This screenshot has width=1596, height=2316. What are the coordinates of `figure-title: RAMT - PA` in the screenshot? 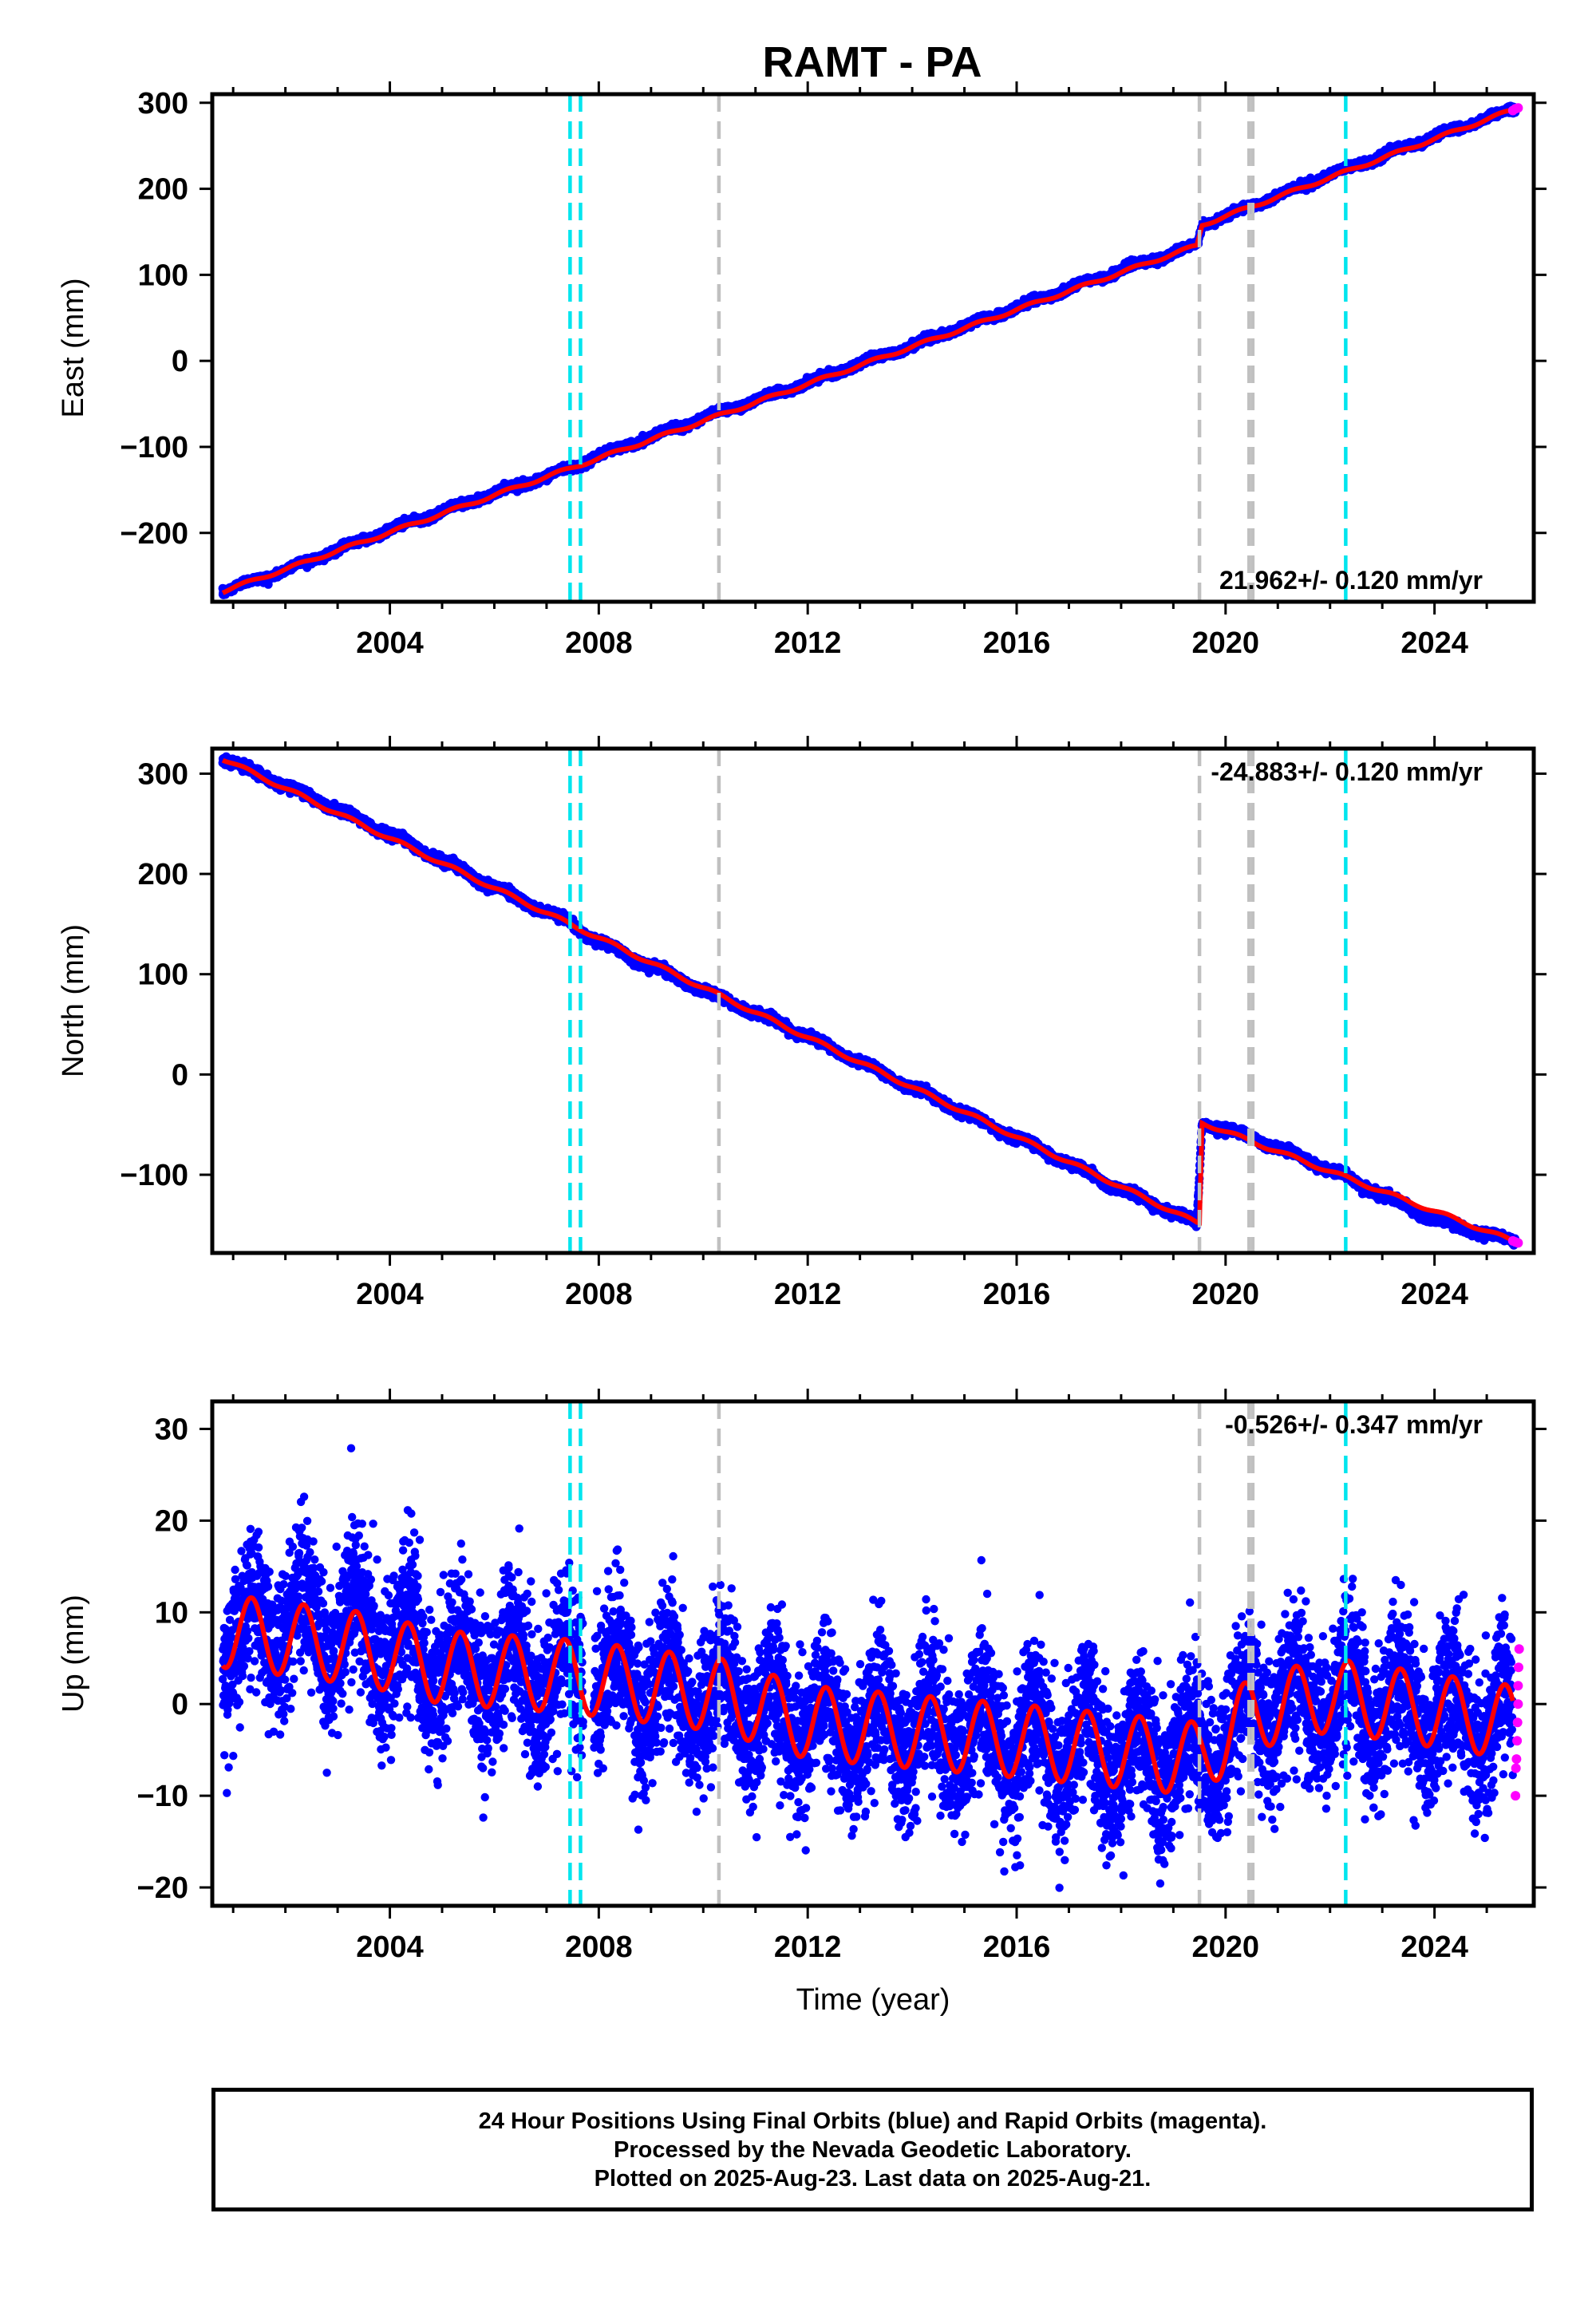 It's located at (873, 62).